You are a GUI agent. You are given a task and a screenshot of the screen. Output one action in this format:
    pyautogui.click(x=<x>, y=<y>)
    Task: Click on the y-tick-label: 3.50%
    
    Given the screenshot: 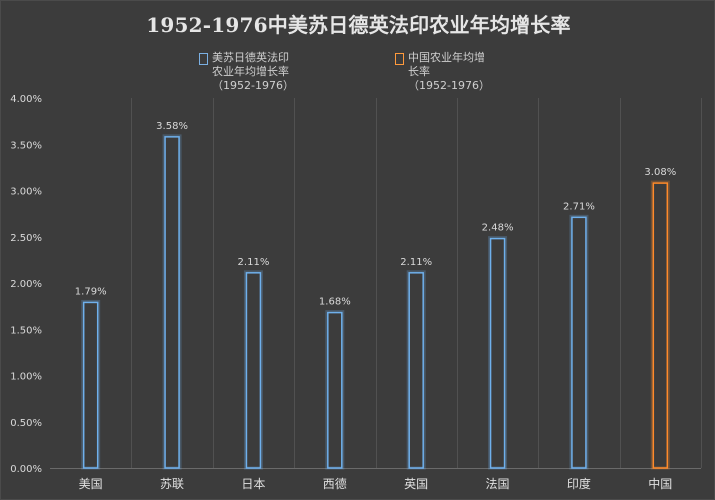 What is the action you would take?
    pyautogui.click(x=26, y=145)
    